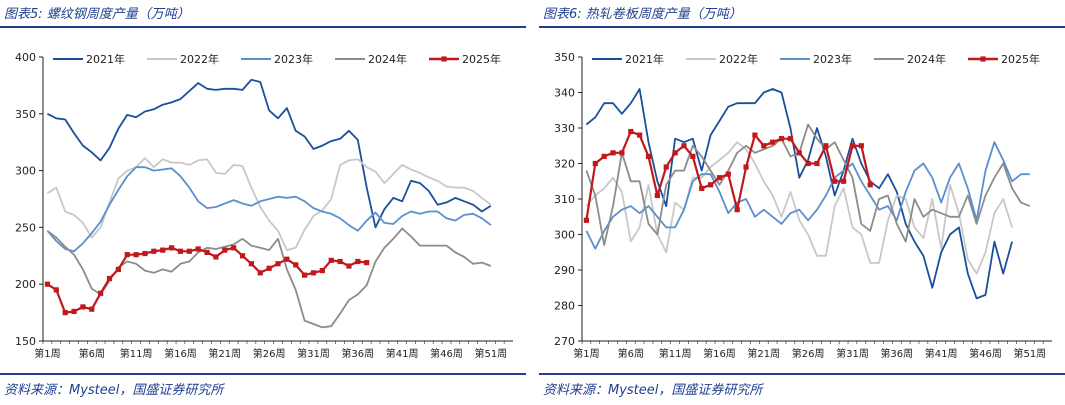  What do you see at coordinates (852, 353) in the screenshot?
I see `x-tick-label: 第31周` at bounding box center [852, 353].